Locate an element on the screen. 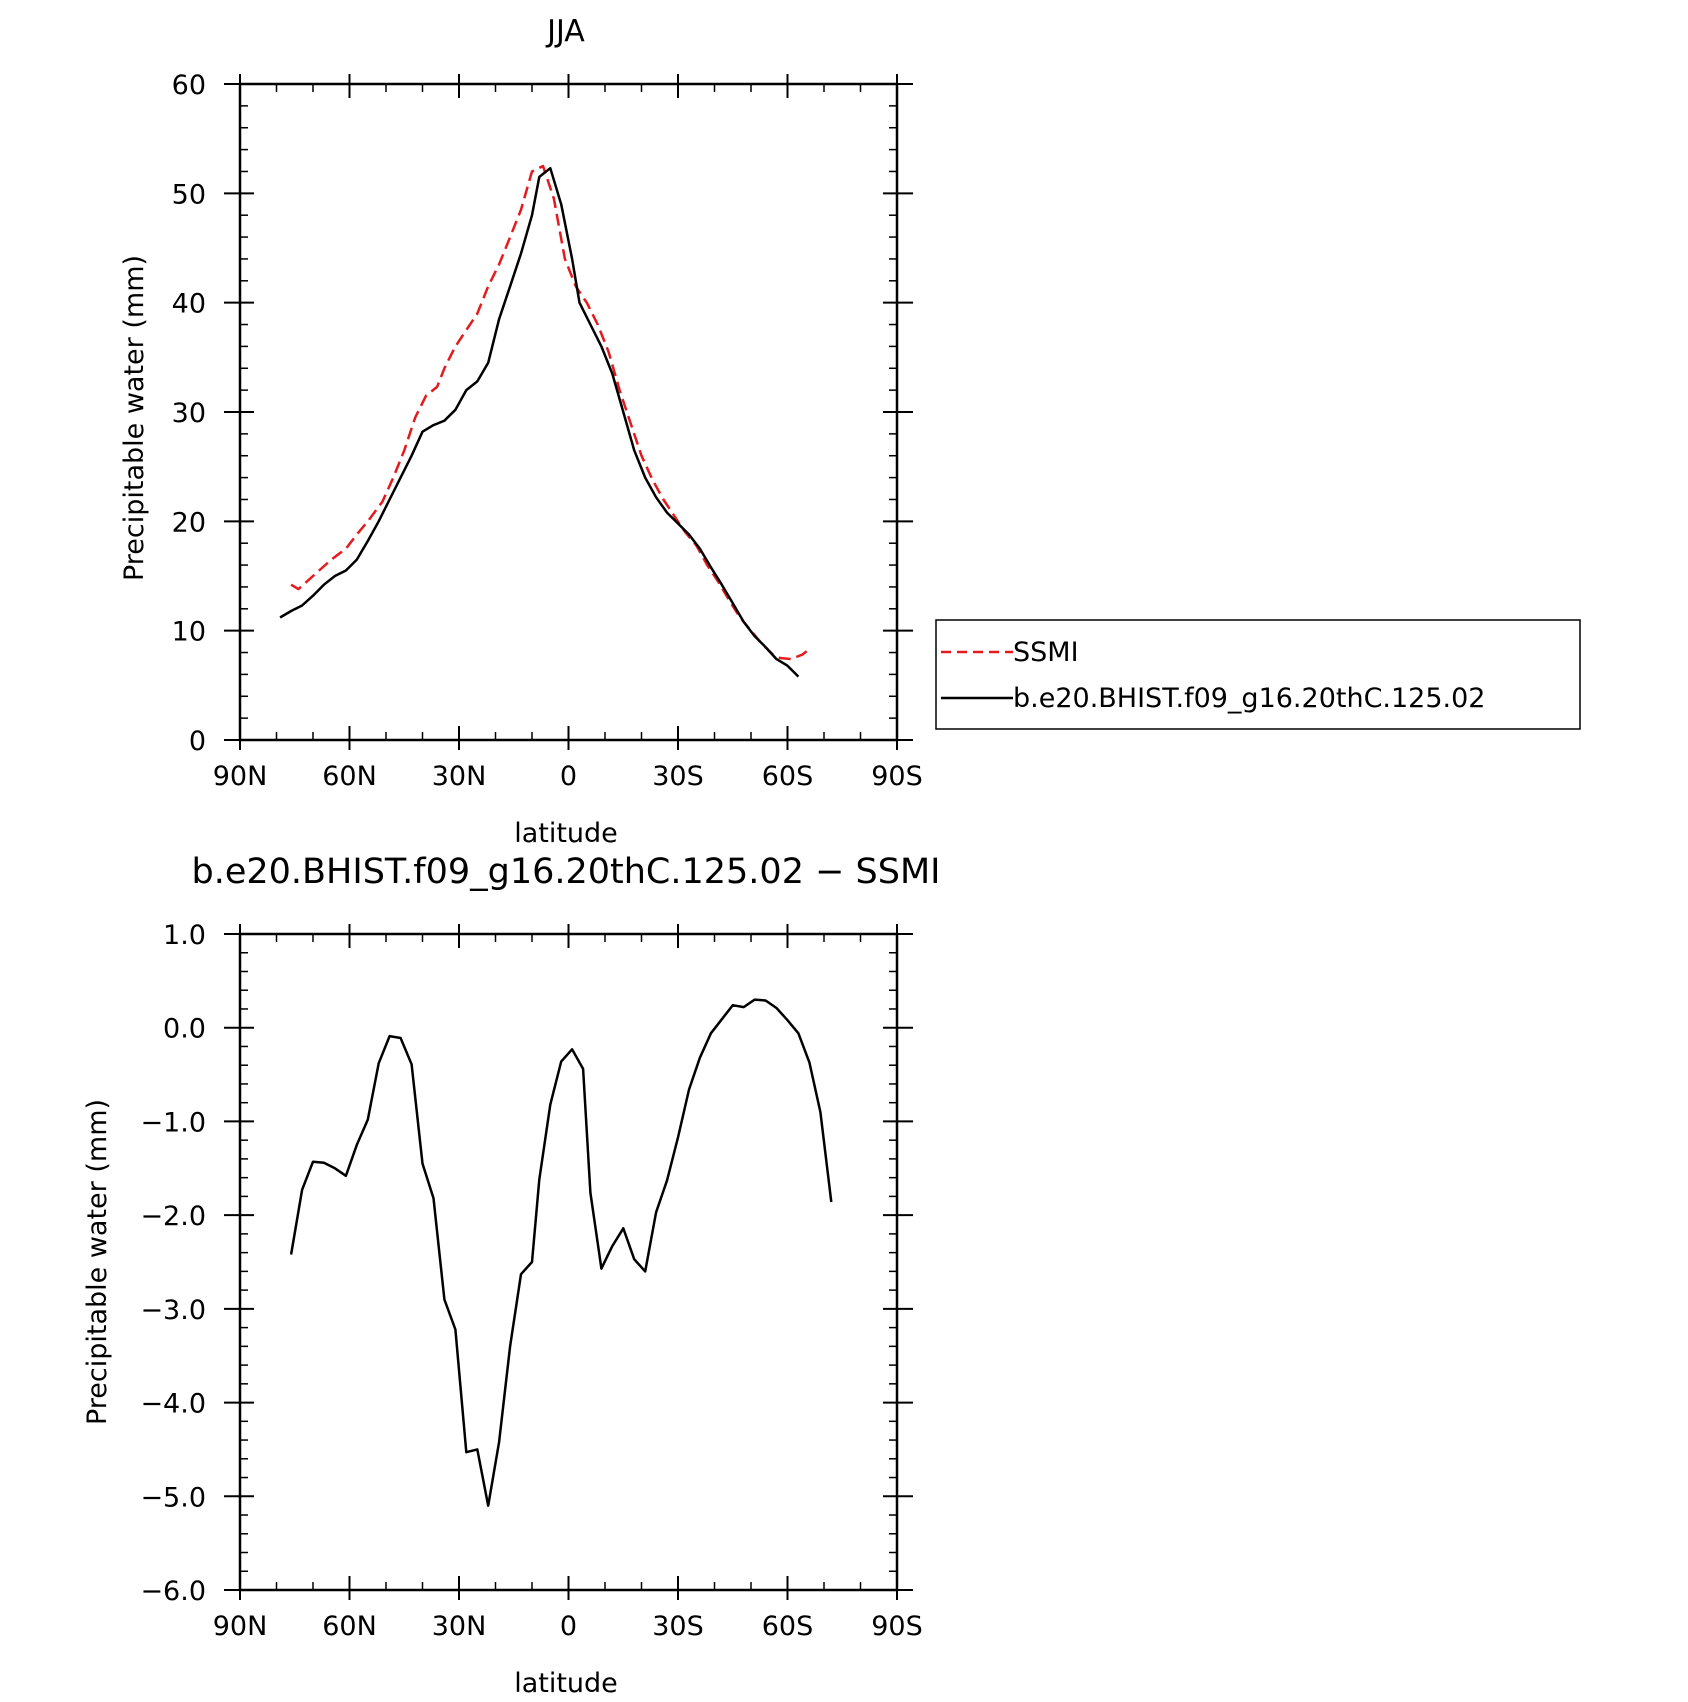  top-x-axis-label: latitude is located at coordinates (566, 833).